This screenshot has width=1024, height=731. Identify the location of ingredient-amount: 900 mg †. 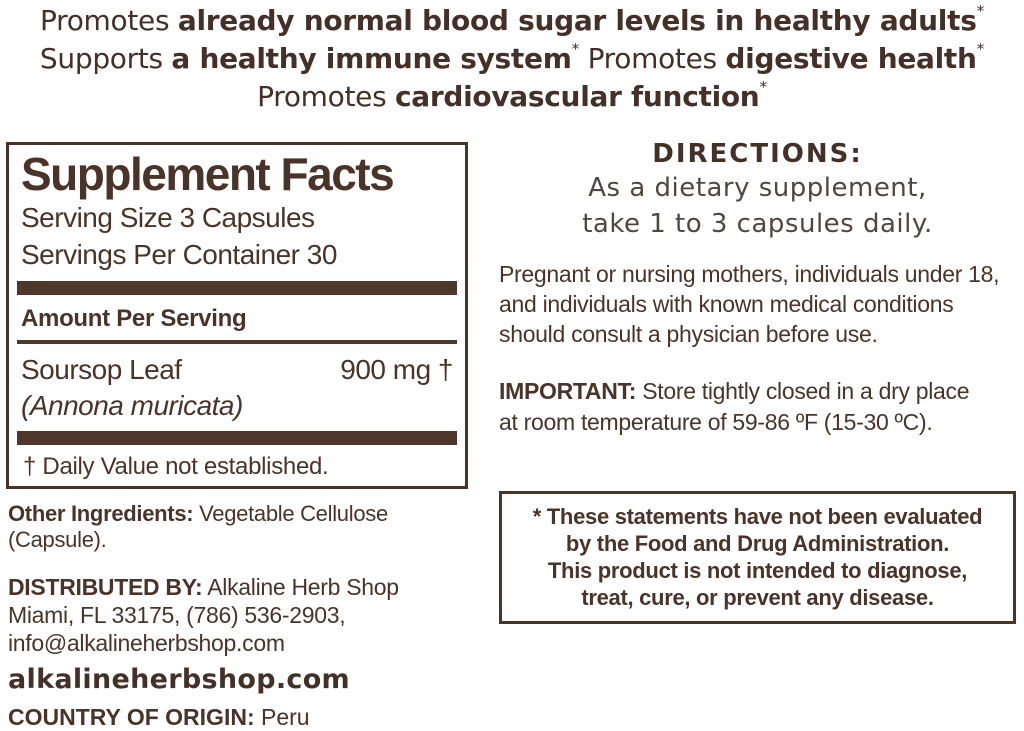
(396, 369).